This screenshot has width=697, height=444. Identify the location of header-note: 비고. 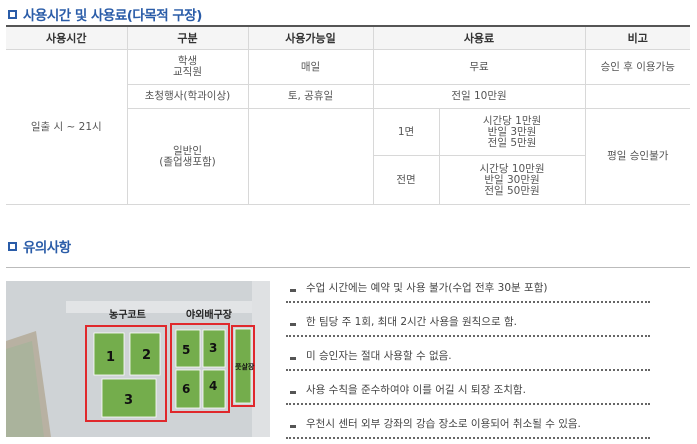
(637, 37).